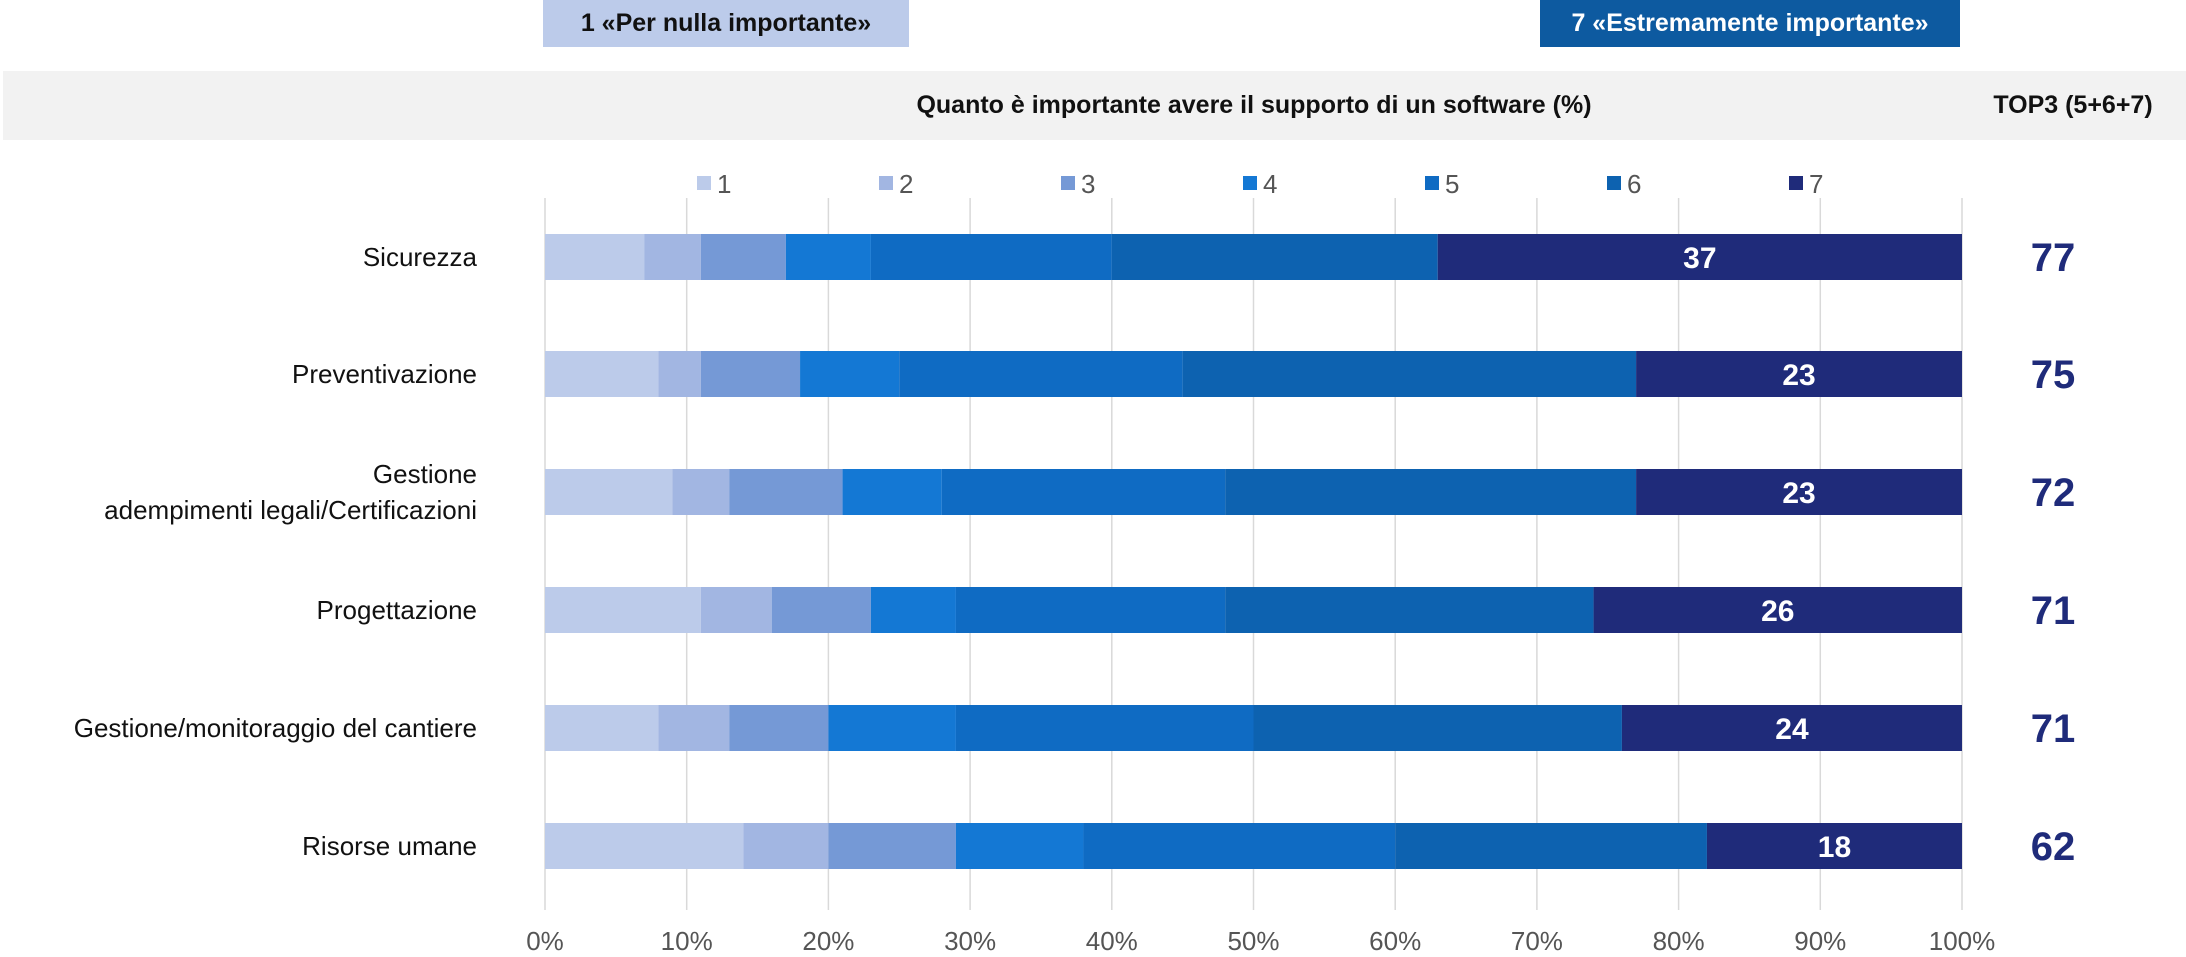  Describe the element at coordinates (397, 610) in the screenshot. I see `category-label: Progettazione` at that location.